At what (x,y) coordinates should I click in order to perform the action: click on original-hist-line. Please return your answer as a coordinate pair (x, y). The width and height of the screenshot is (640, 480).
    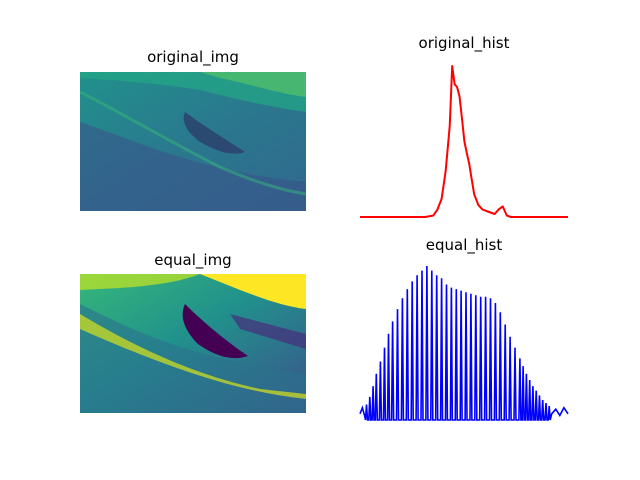
    Looking at the image, I should click on (464, 141).